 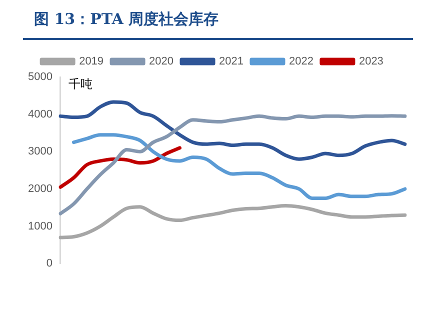 What do you see at coordinates (80, 84) in the screenshot?
I see `y-axis-title: 千吨` at bounding box center [80, 84].